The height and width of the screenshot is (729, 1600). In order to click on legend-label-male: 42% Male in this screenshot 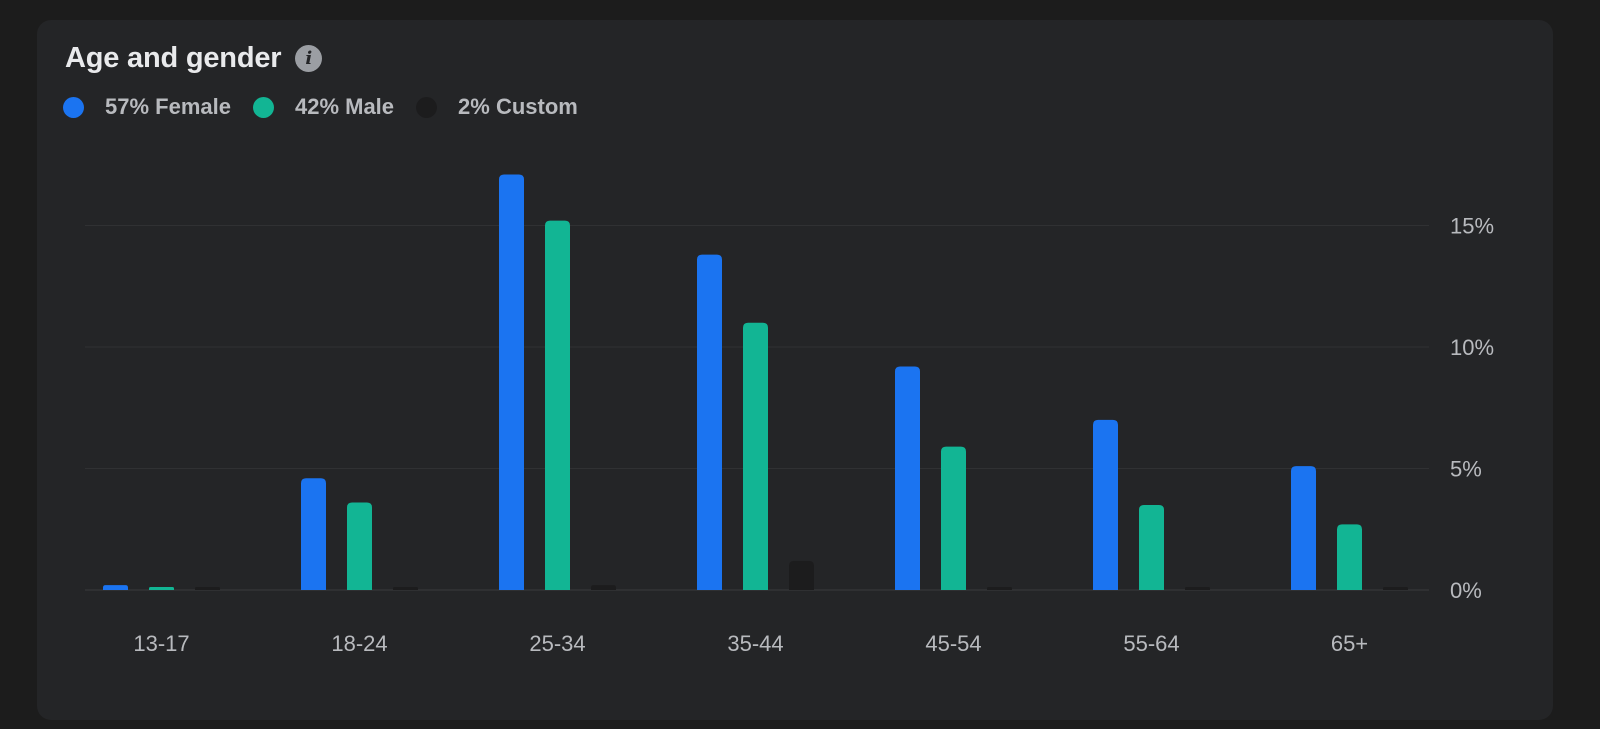, I will do `click(344, 106)`.